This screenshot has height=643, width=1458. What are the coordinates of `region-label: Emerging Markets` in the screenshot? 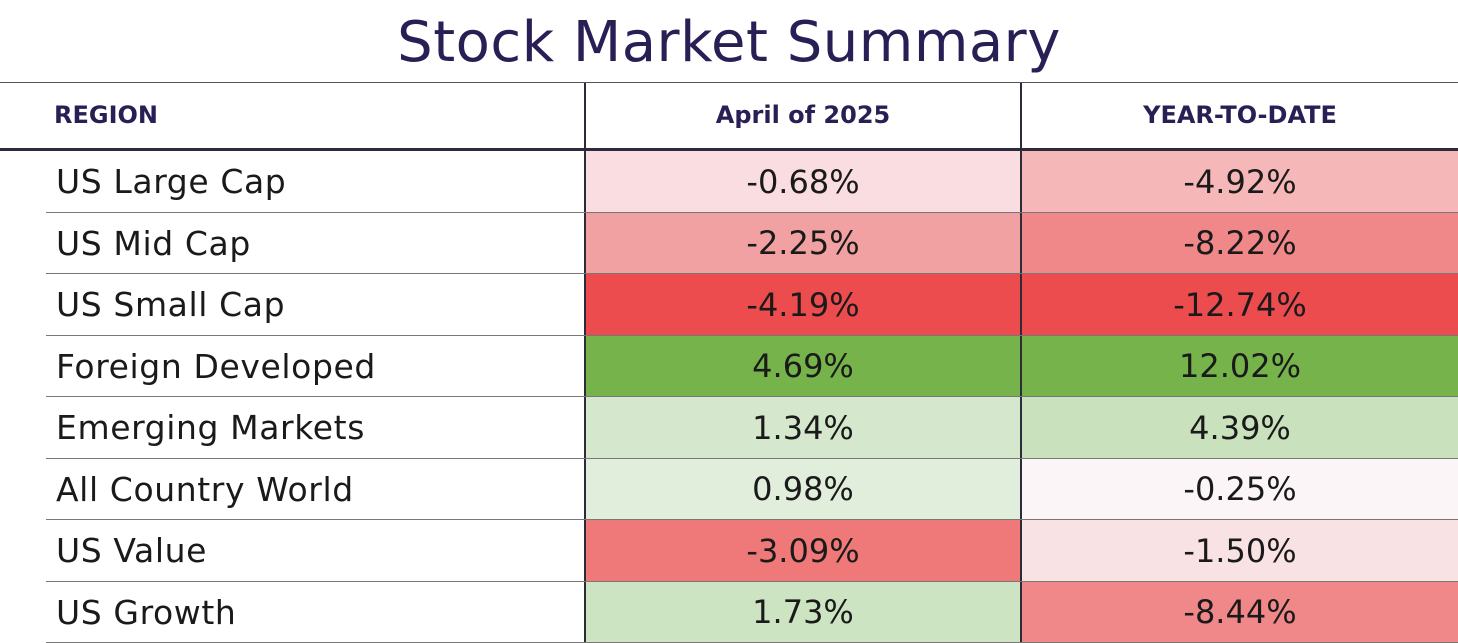 It's located at (210, 427).